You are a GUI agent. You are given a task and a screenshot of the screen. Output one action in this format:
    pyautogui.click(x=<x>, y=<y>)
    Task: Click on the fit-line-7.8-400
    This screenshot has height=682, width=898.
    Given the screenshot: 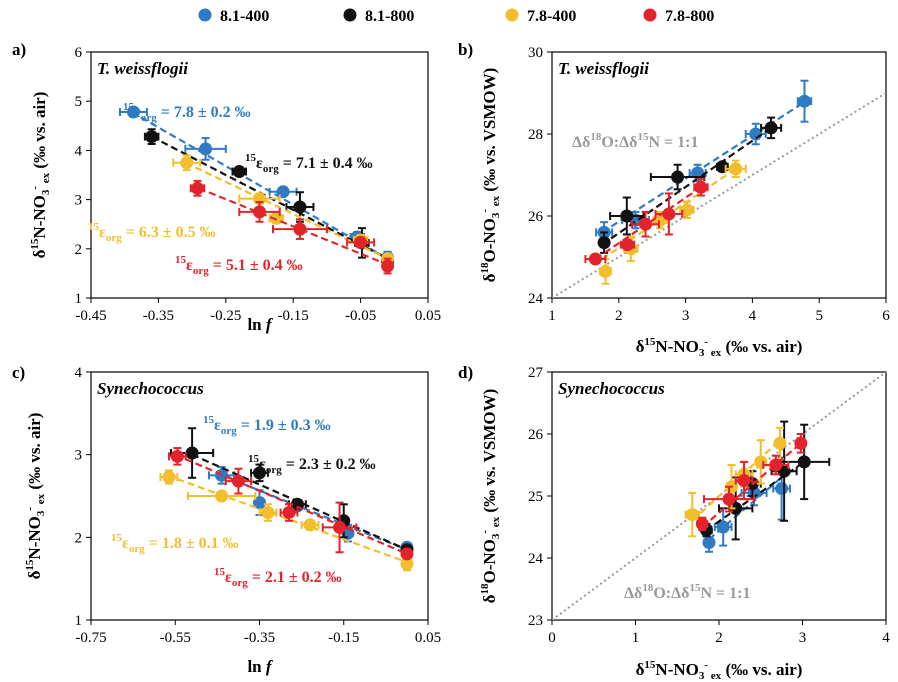 What is the action you would take?
    pyautogui.click(x=287, y=519)
    